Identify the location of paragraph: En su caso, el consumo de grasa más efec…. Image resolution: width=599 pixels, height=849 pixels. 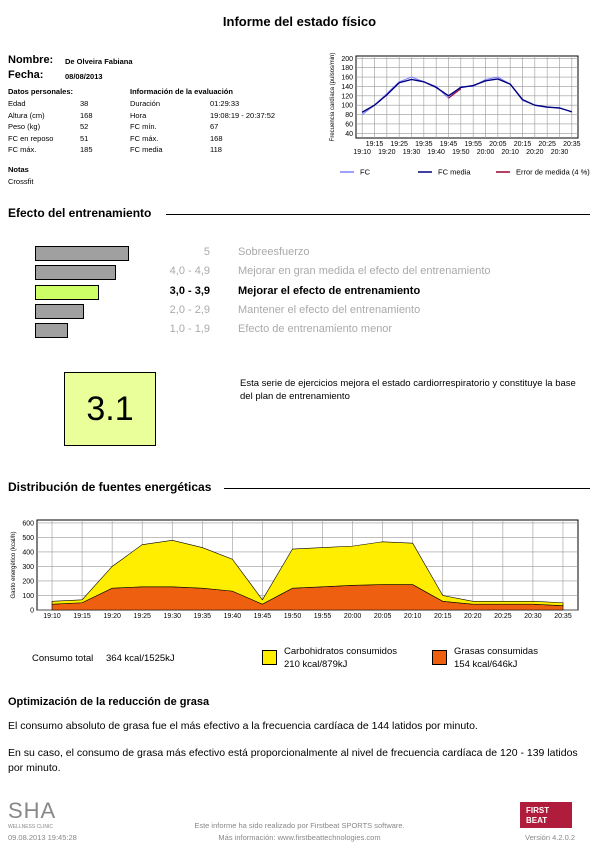
(293, 760).